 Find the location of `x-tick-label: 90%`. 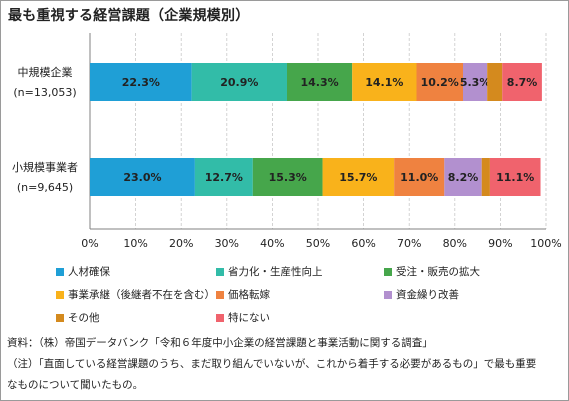

x-tick-label: 90% is located at coordinates (500, 243).